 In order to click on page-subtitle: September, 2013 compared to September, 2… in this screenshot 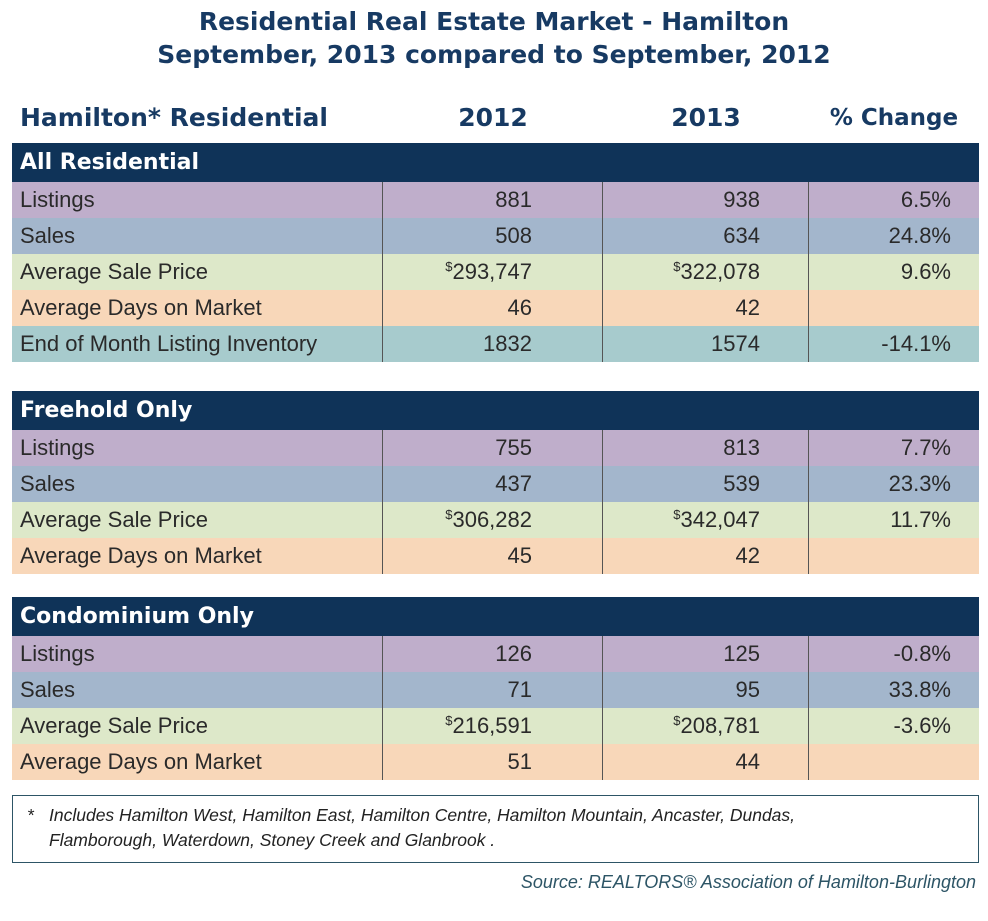, I will do `click(494, 54)`.